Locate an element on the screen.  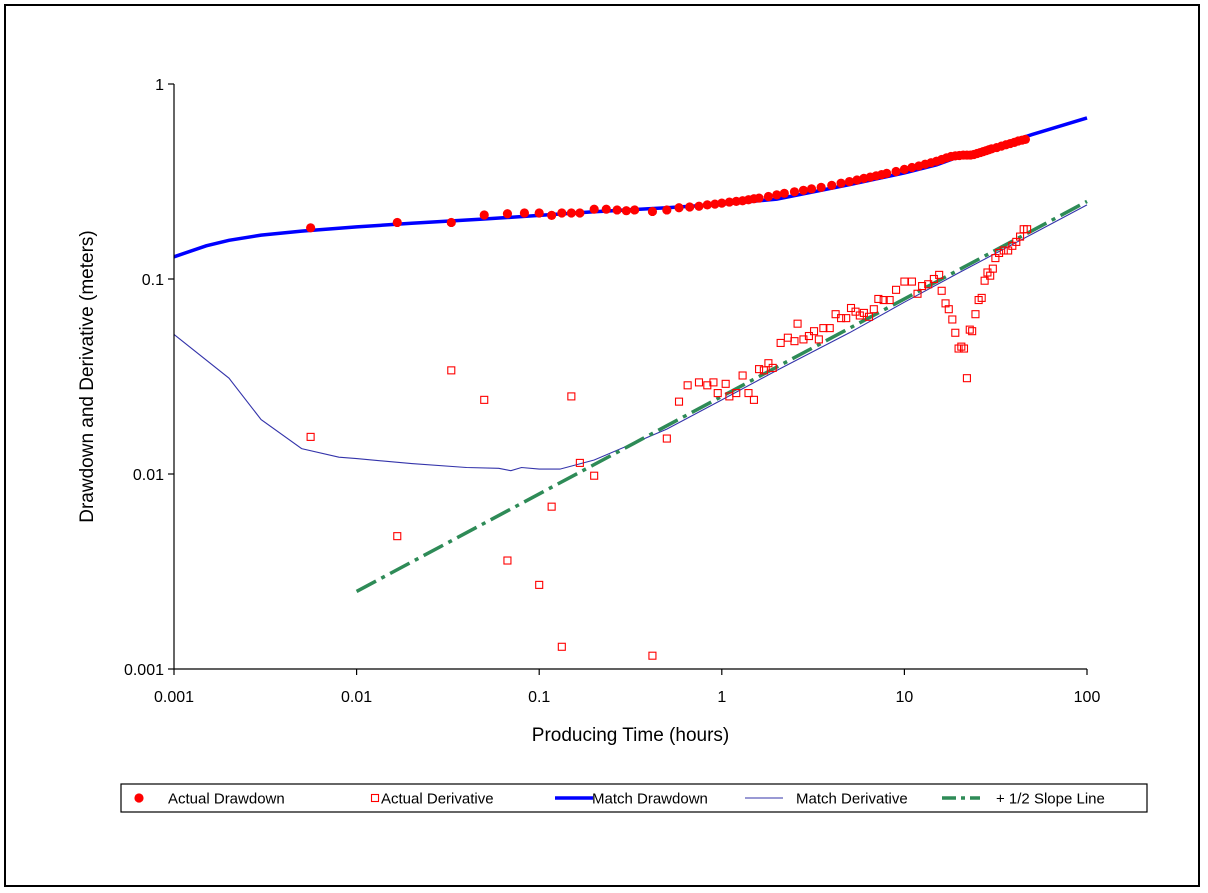
y-tick-label: 0.1 is located at coordinates (153, 280).